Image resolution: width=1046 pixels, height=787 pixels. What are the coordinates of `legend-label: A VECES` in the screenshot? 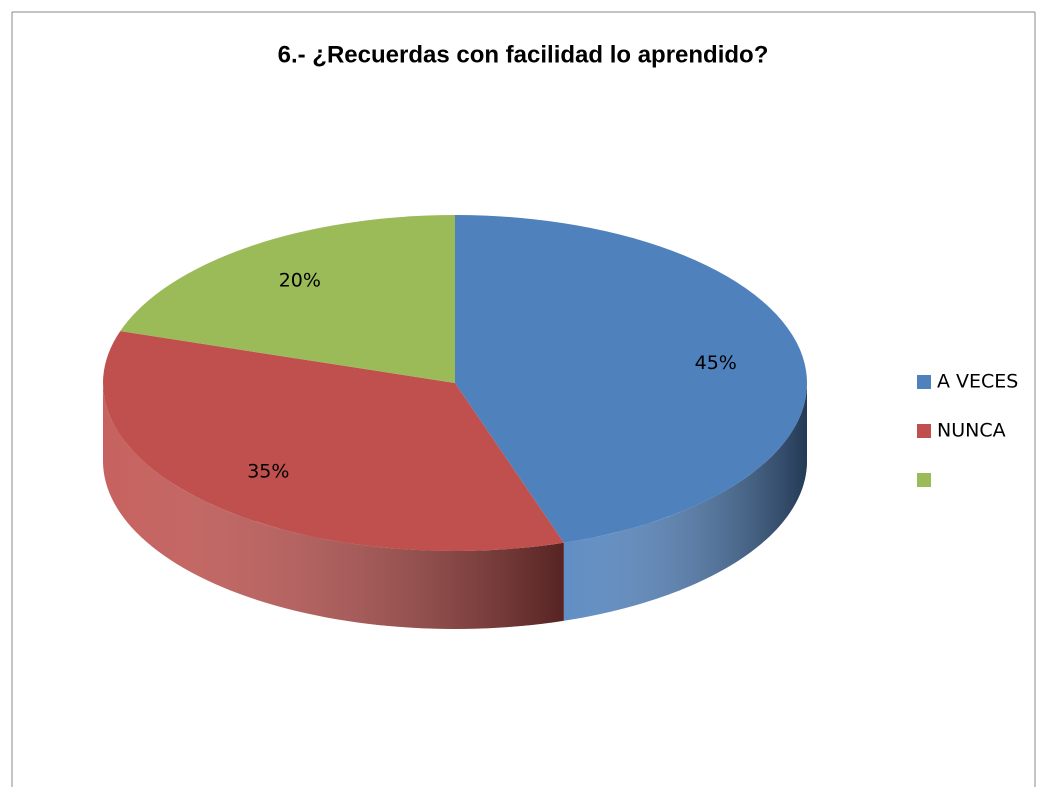 It's located at (977, 382).